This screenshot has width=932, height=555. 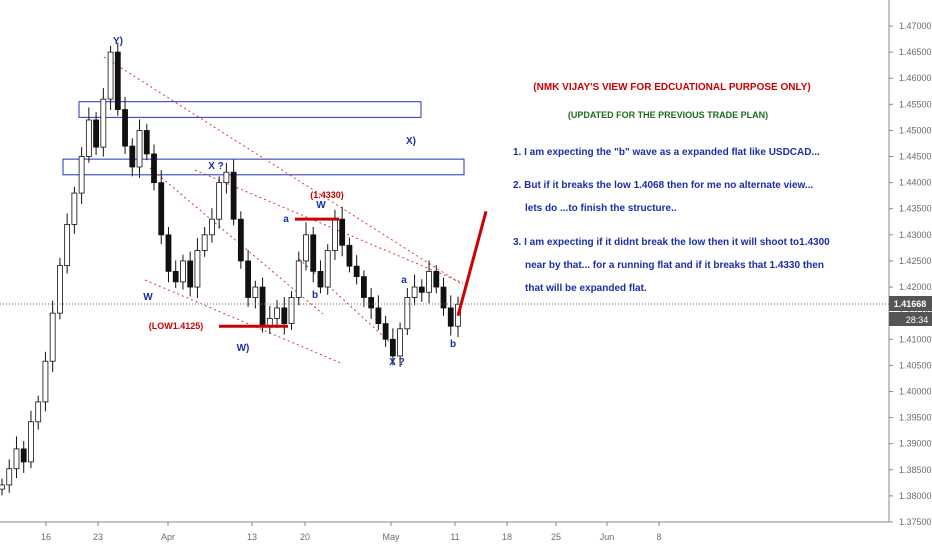 I want to click on price-tick-label: 1.41000, so click(x=915, y=339).